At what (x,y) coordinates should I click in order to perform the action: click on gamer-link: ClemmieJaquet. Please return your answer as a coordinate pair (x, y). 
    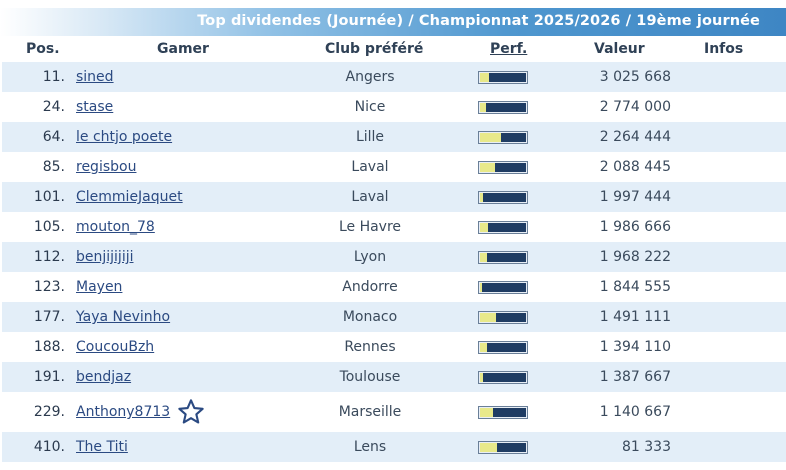
    Looking at the image, I should click on (129, 197).